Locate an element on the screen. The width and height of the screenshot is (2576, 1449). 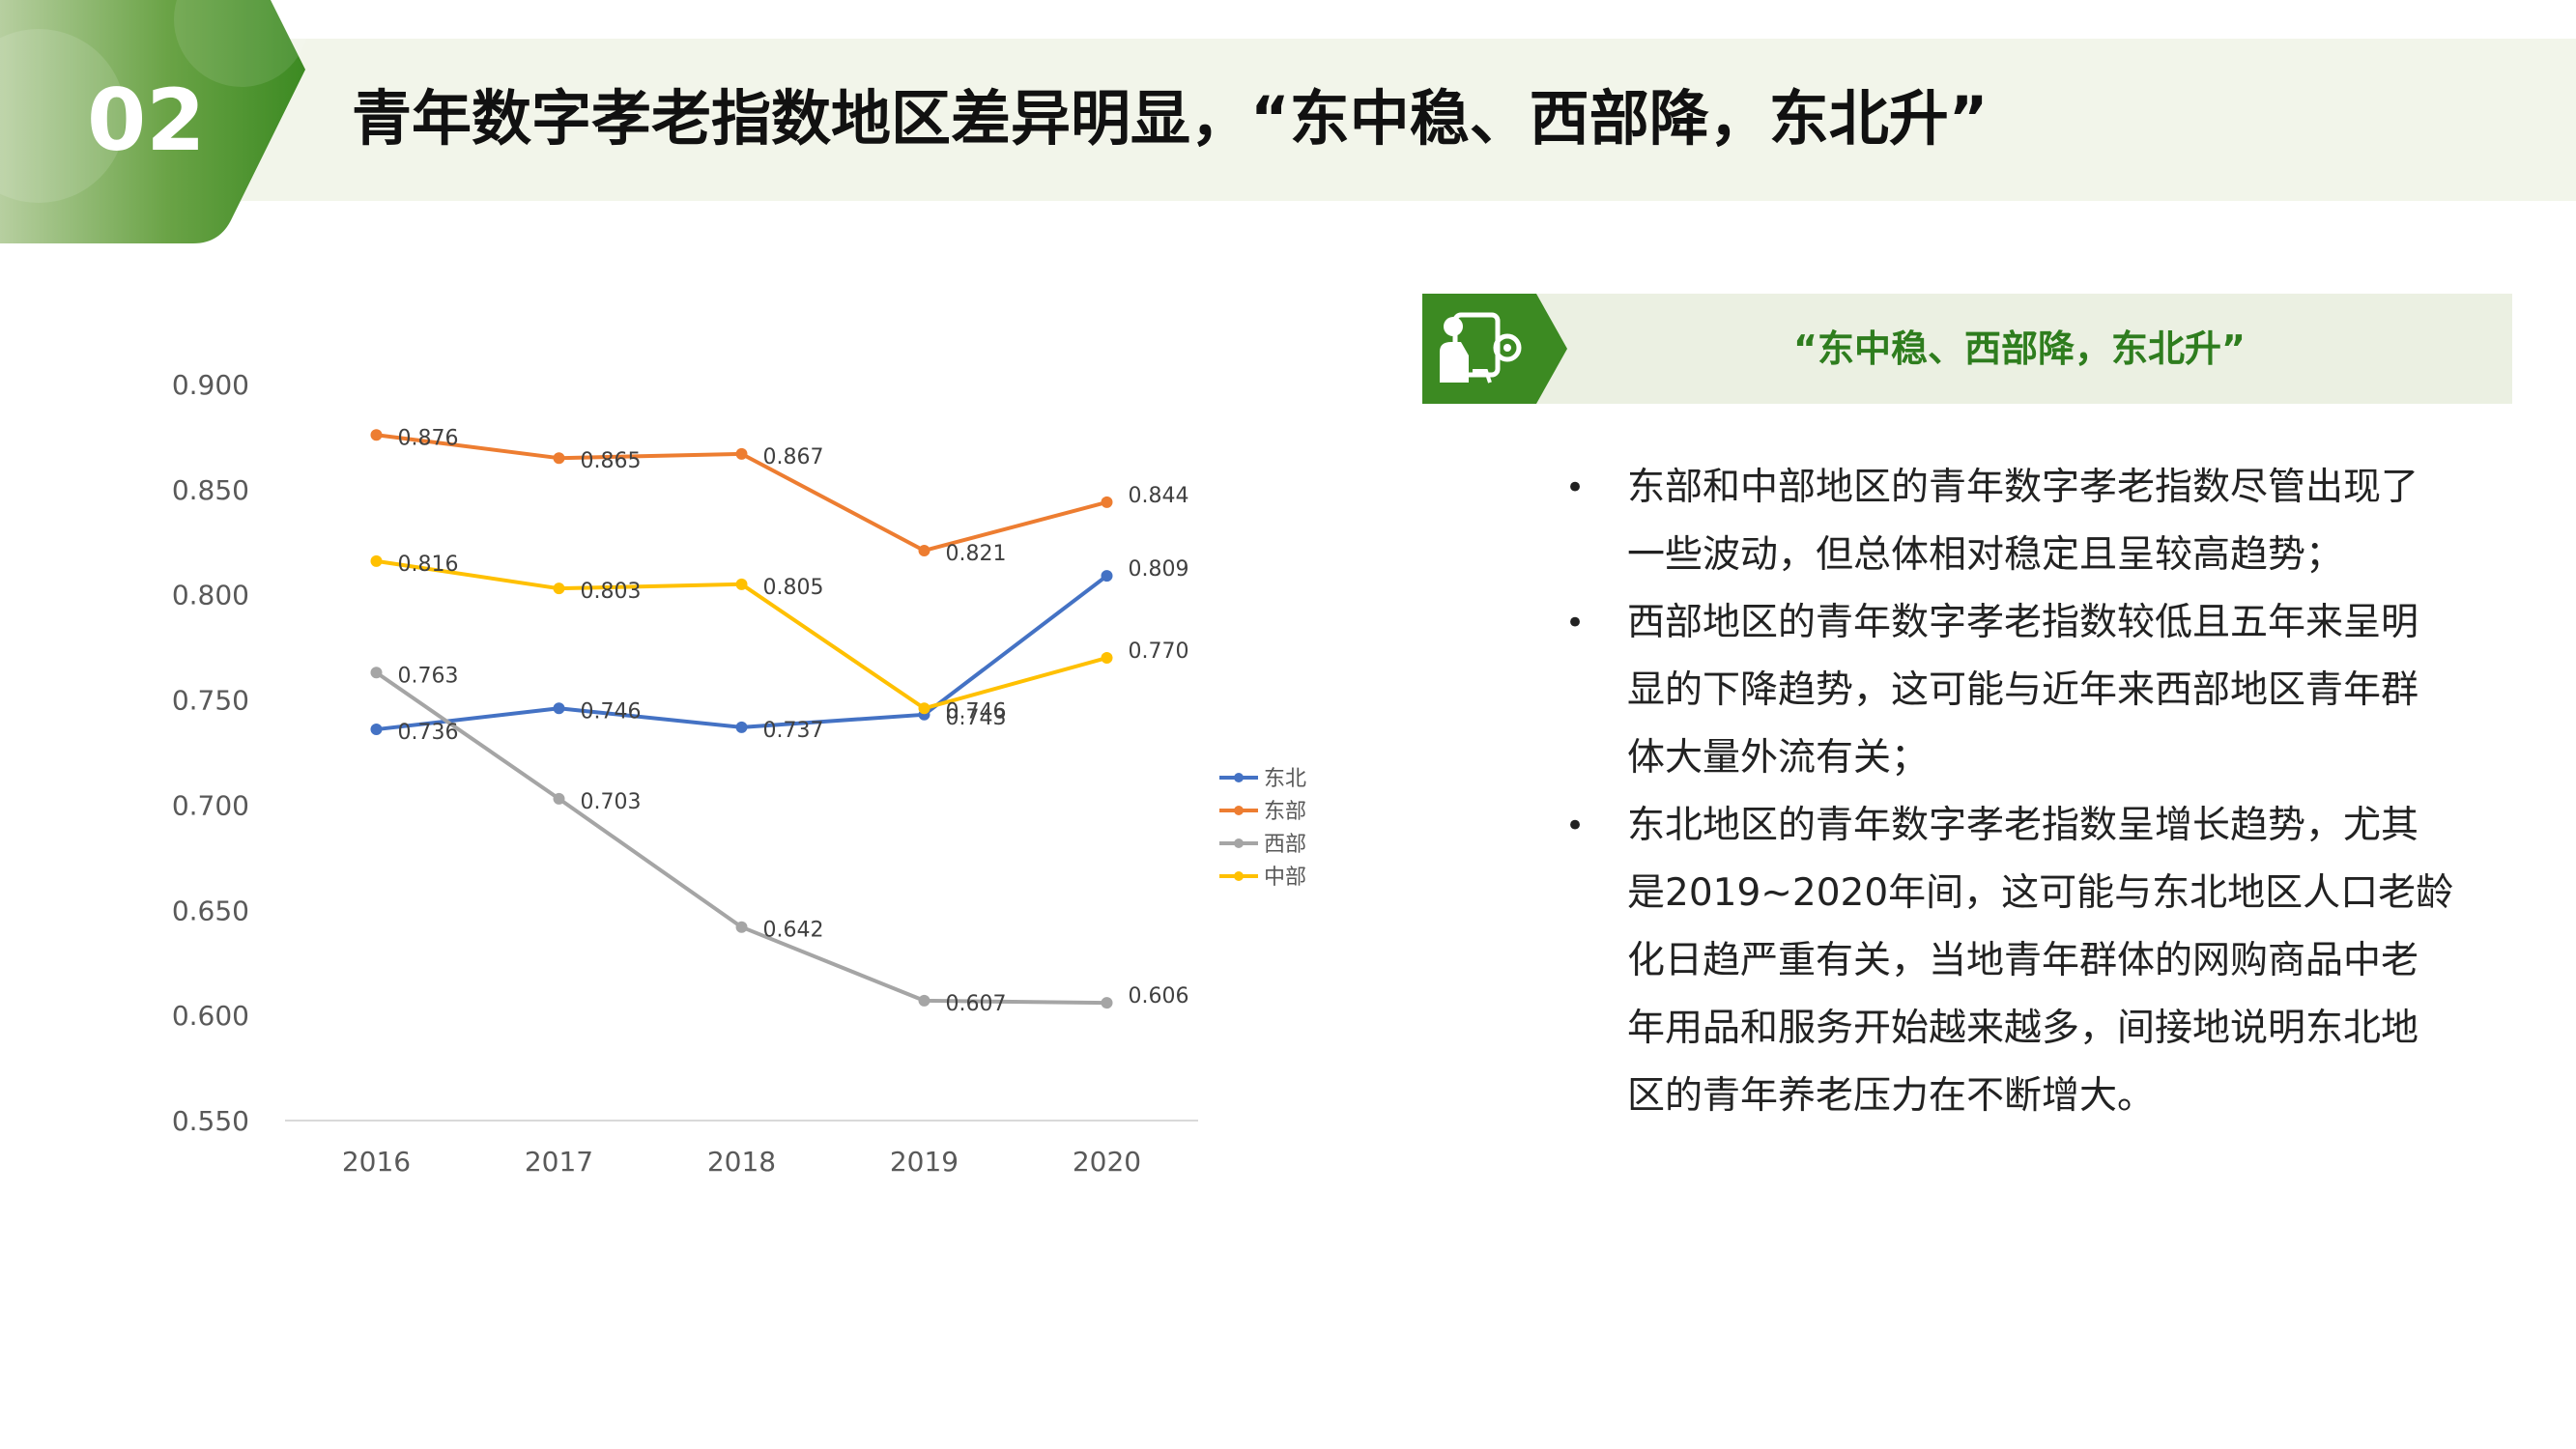
data-label: 0.763 is located at coordinates (429, 676).